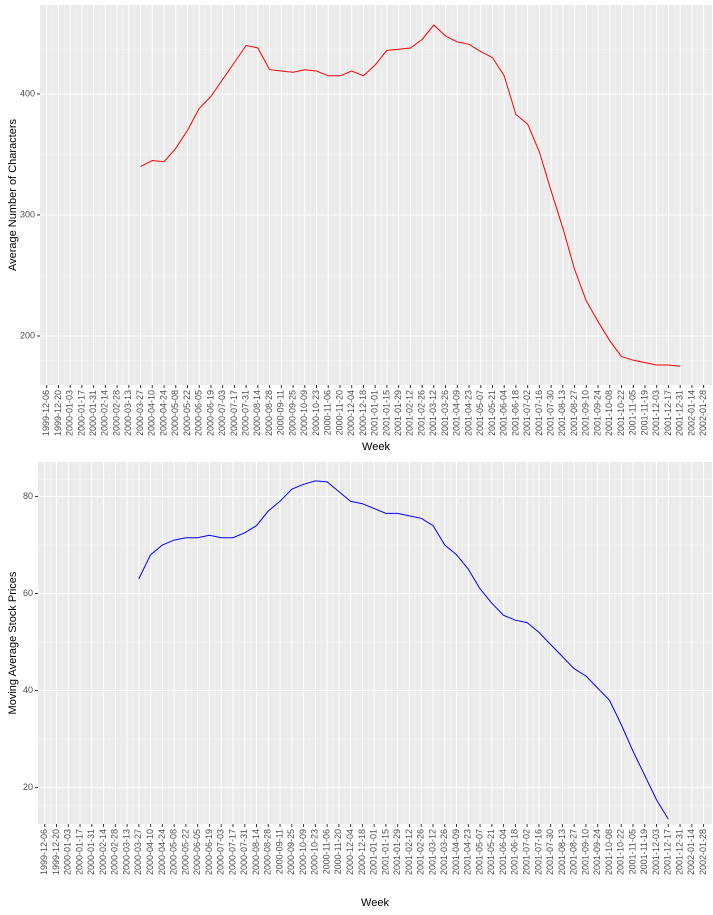 The width and height of the screenshot is (713, 915). I want to click on x-tick-label: 2001-11-19, so click(644, 412).